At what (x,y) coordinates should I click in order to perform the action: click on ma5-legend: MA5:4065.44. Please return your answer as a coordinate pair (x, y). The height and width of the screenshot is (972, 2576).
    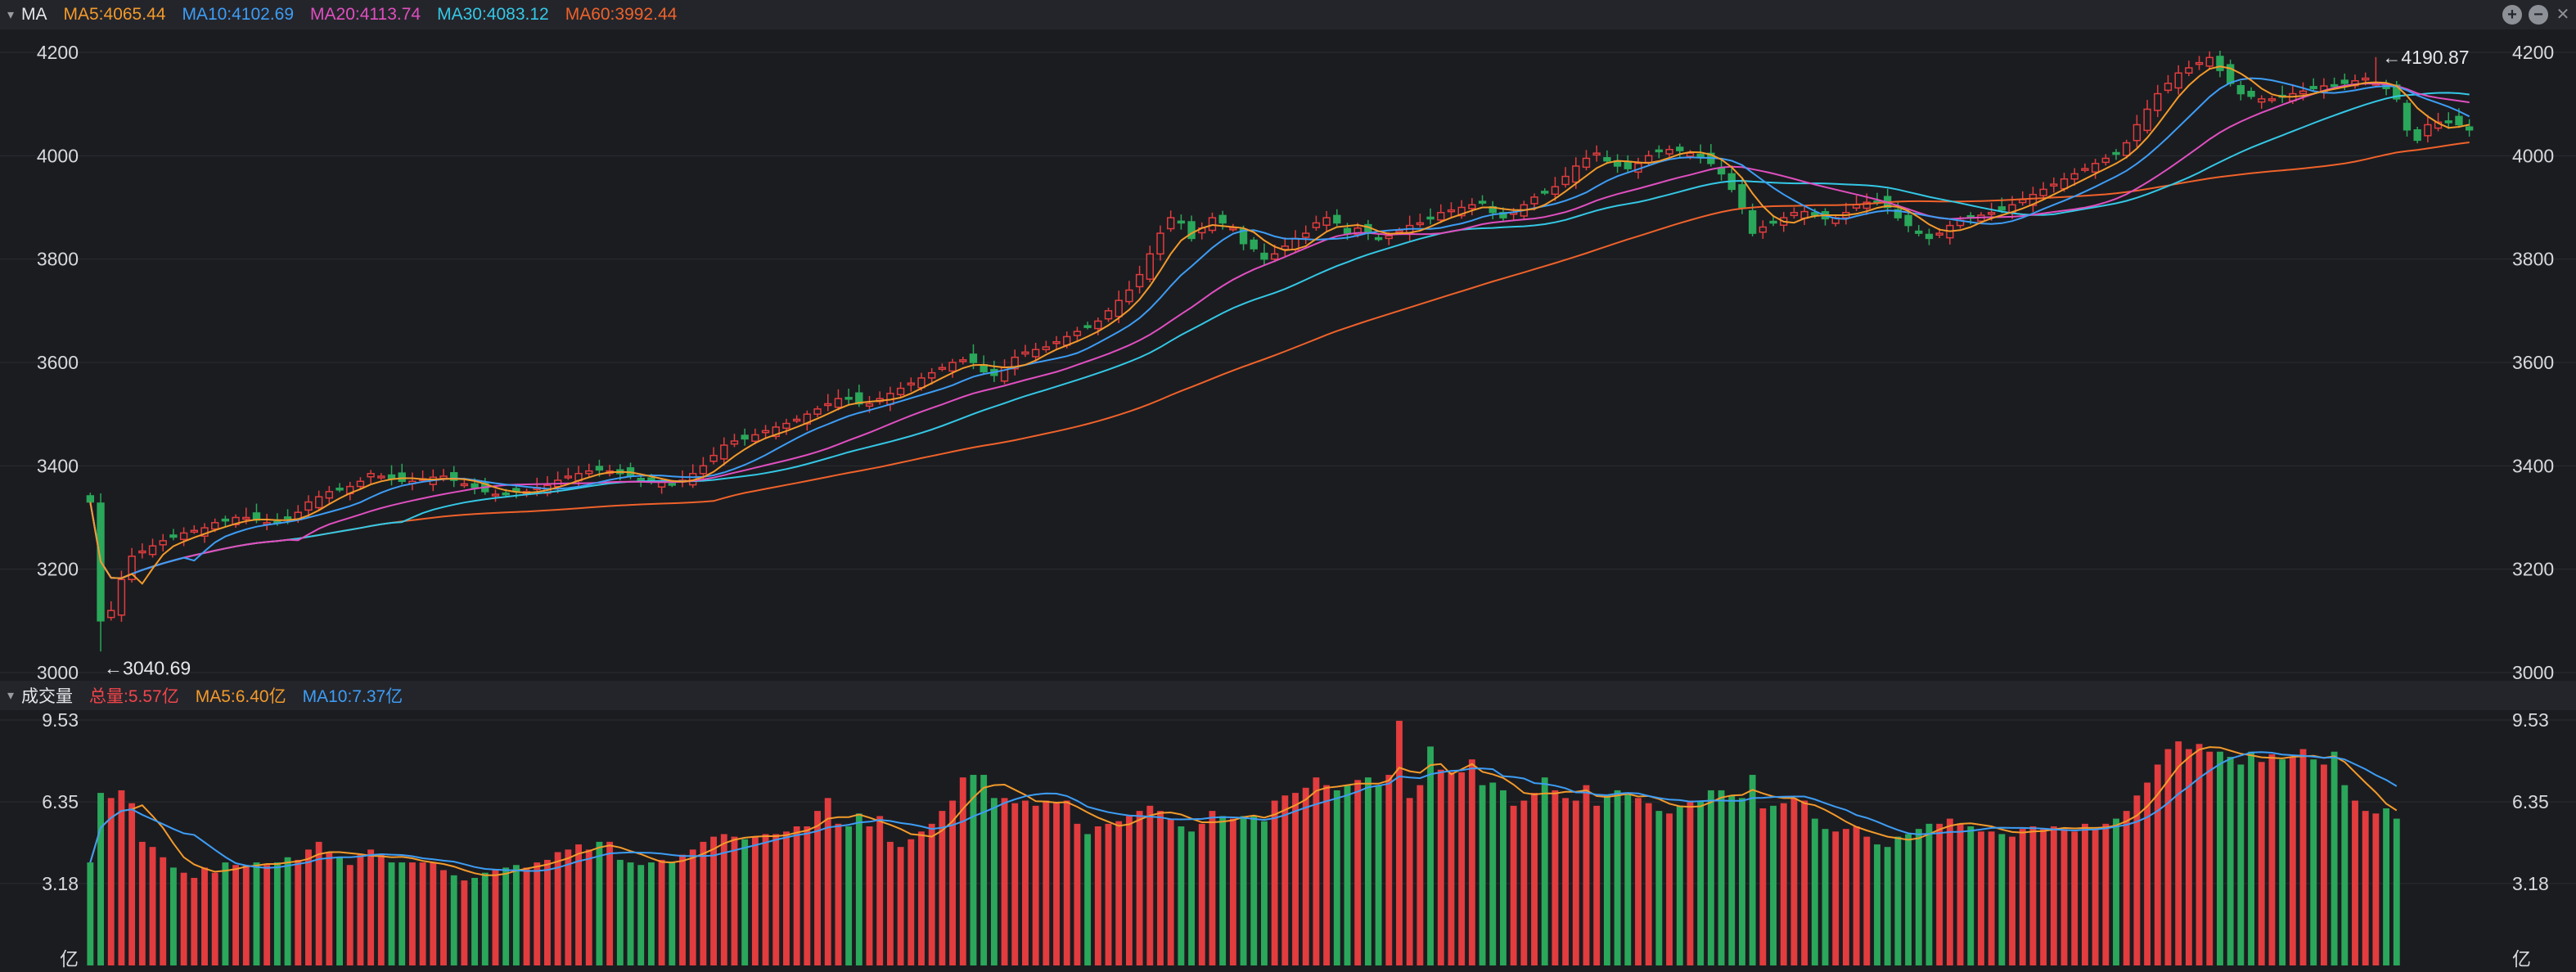
    Looking at the image, I should click on (115, 15).